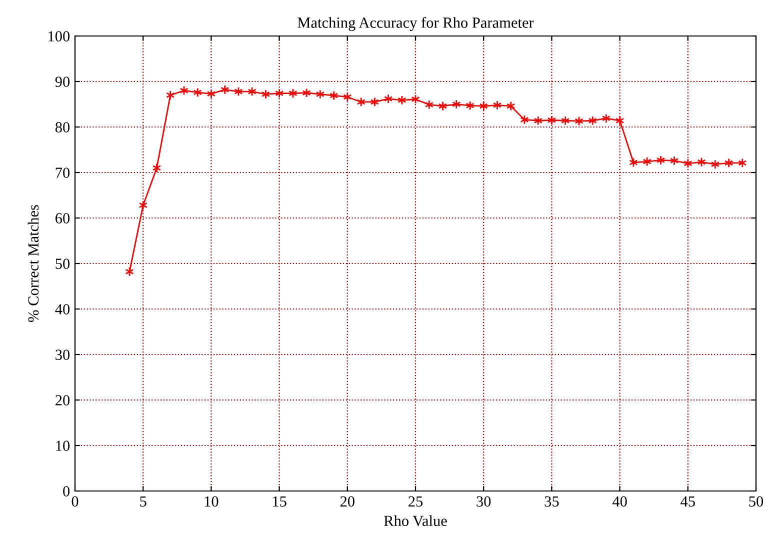 This screenshot has height=536, width=764. What do you see at coordinates (279, 501) in the screenshot?
I see `x-tick-label: 15` at bounding box center [279, 501].